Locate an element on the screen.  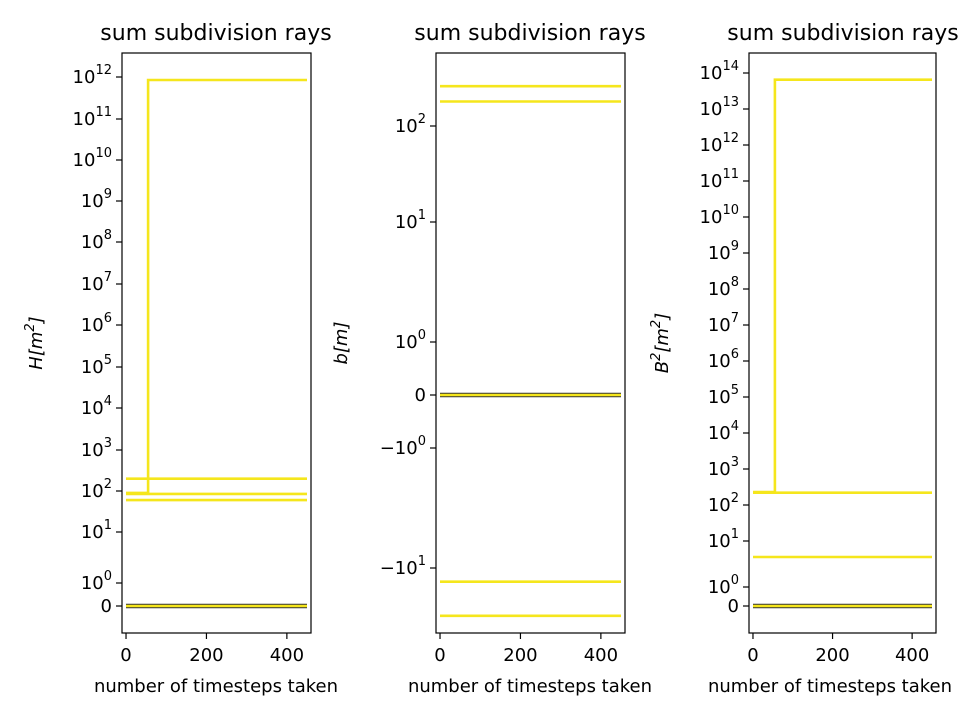
y-tick-label: −101 is located at coordinates (403, 566).